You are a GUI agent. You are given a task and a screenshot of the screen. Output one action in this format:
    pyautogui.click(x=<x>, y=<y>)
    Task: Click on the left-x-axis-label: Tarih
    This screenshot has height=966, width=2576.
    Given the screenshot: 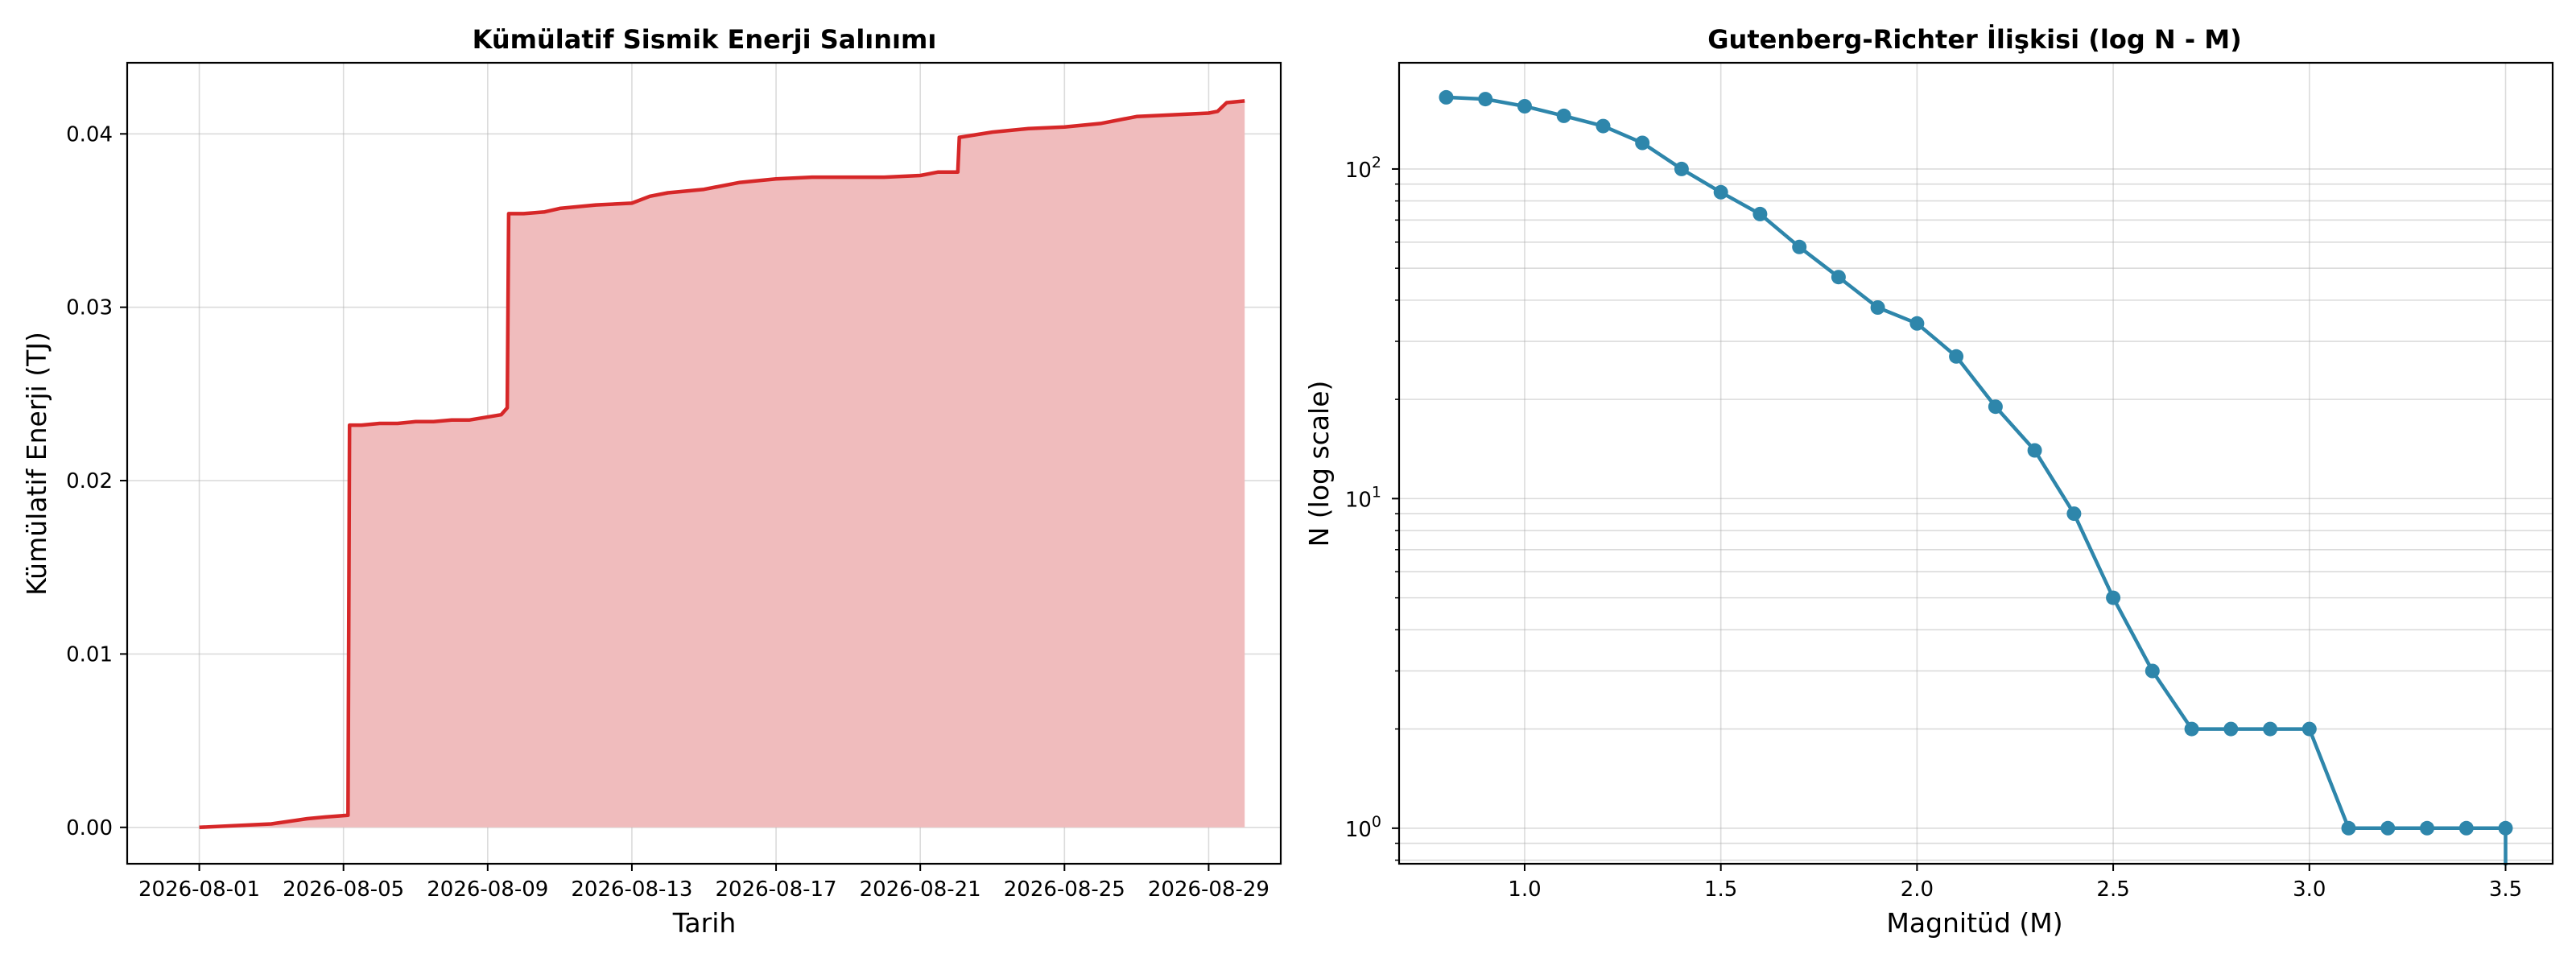 What is the action you would take?
    pyautogui.click(x=704, y=923)
    